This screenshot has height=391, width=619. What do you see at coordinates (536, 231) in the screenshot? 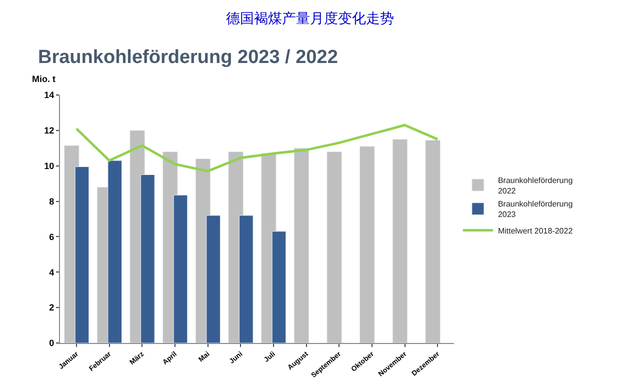
I see `legend-label: Mittelwert 2018-2022` at bounding box center [536, 231].